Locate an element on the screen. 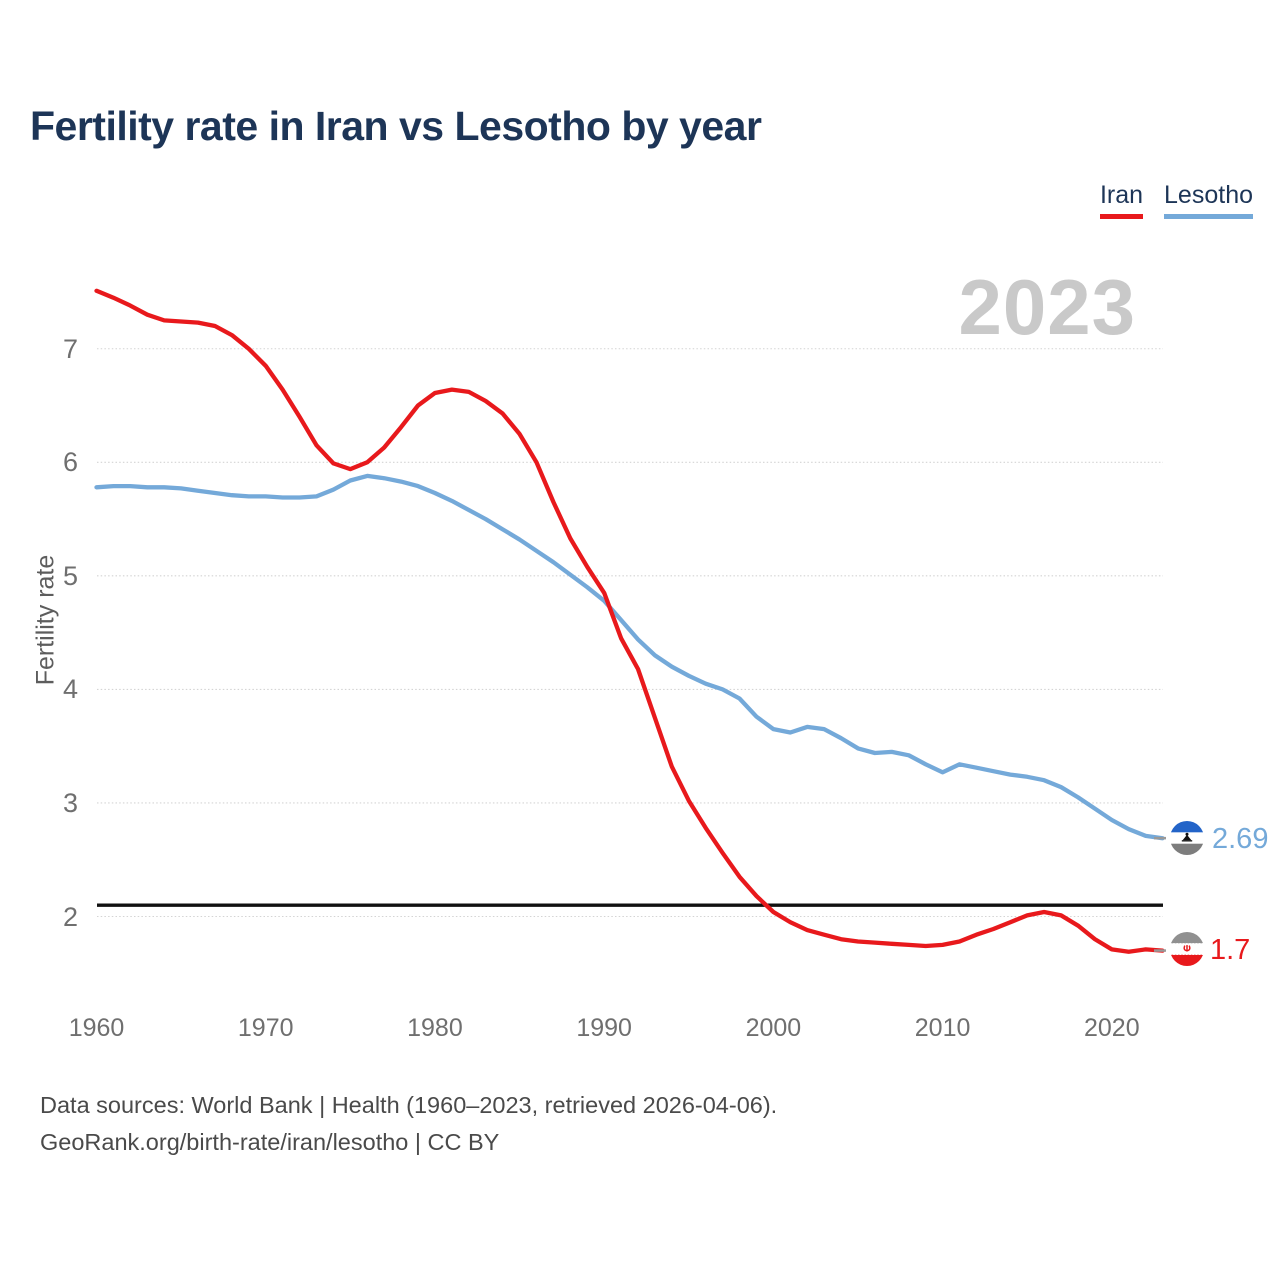  x-tick-label-2020: 2020 is located at coordinates (1112, 1028).